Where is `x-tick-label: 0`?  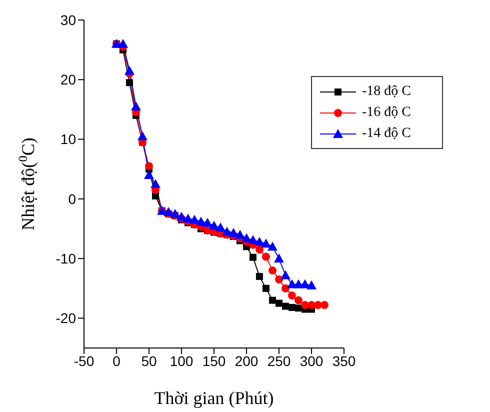 x-tick-label: 0 is located at coordinates (116, 360).